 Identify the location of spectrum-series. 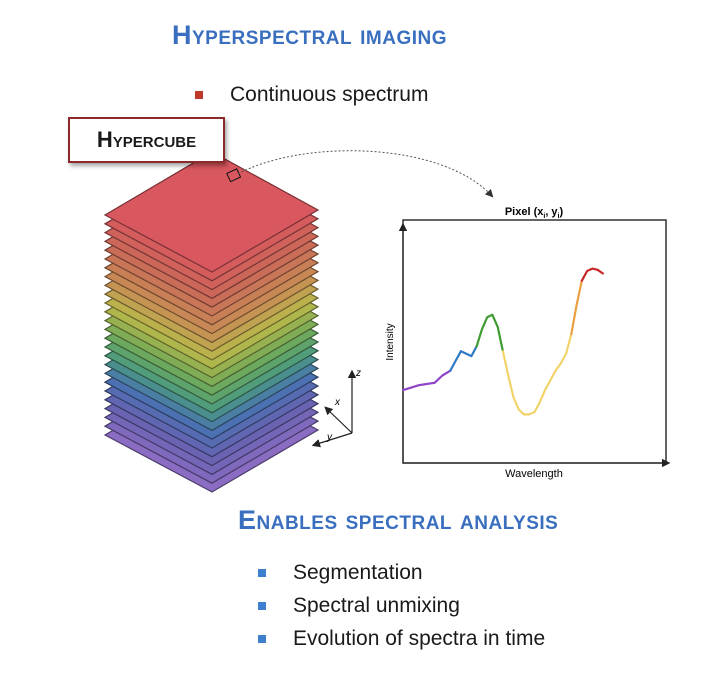
(503, 341).